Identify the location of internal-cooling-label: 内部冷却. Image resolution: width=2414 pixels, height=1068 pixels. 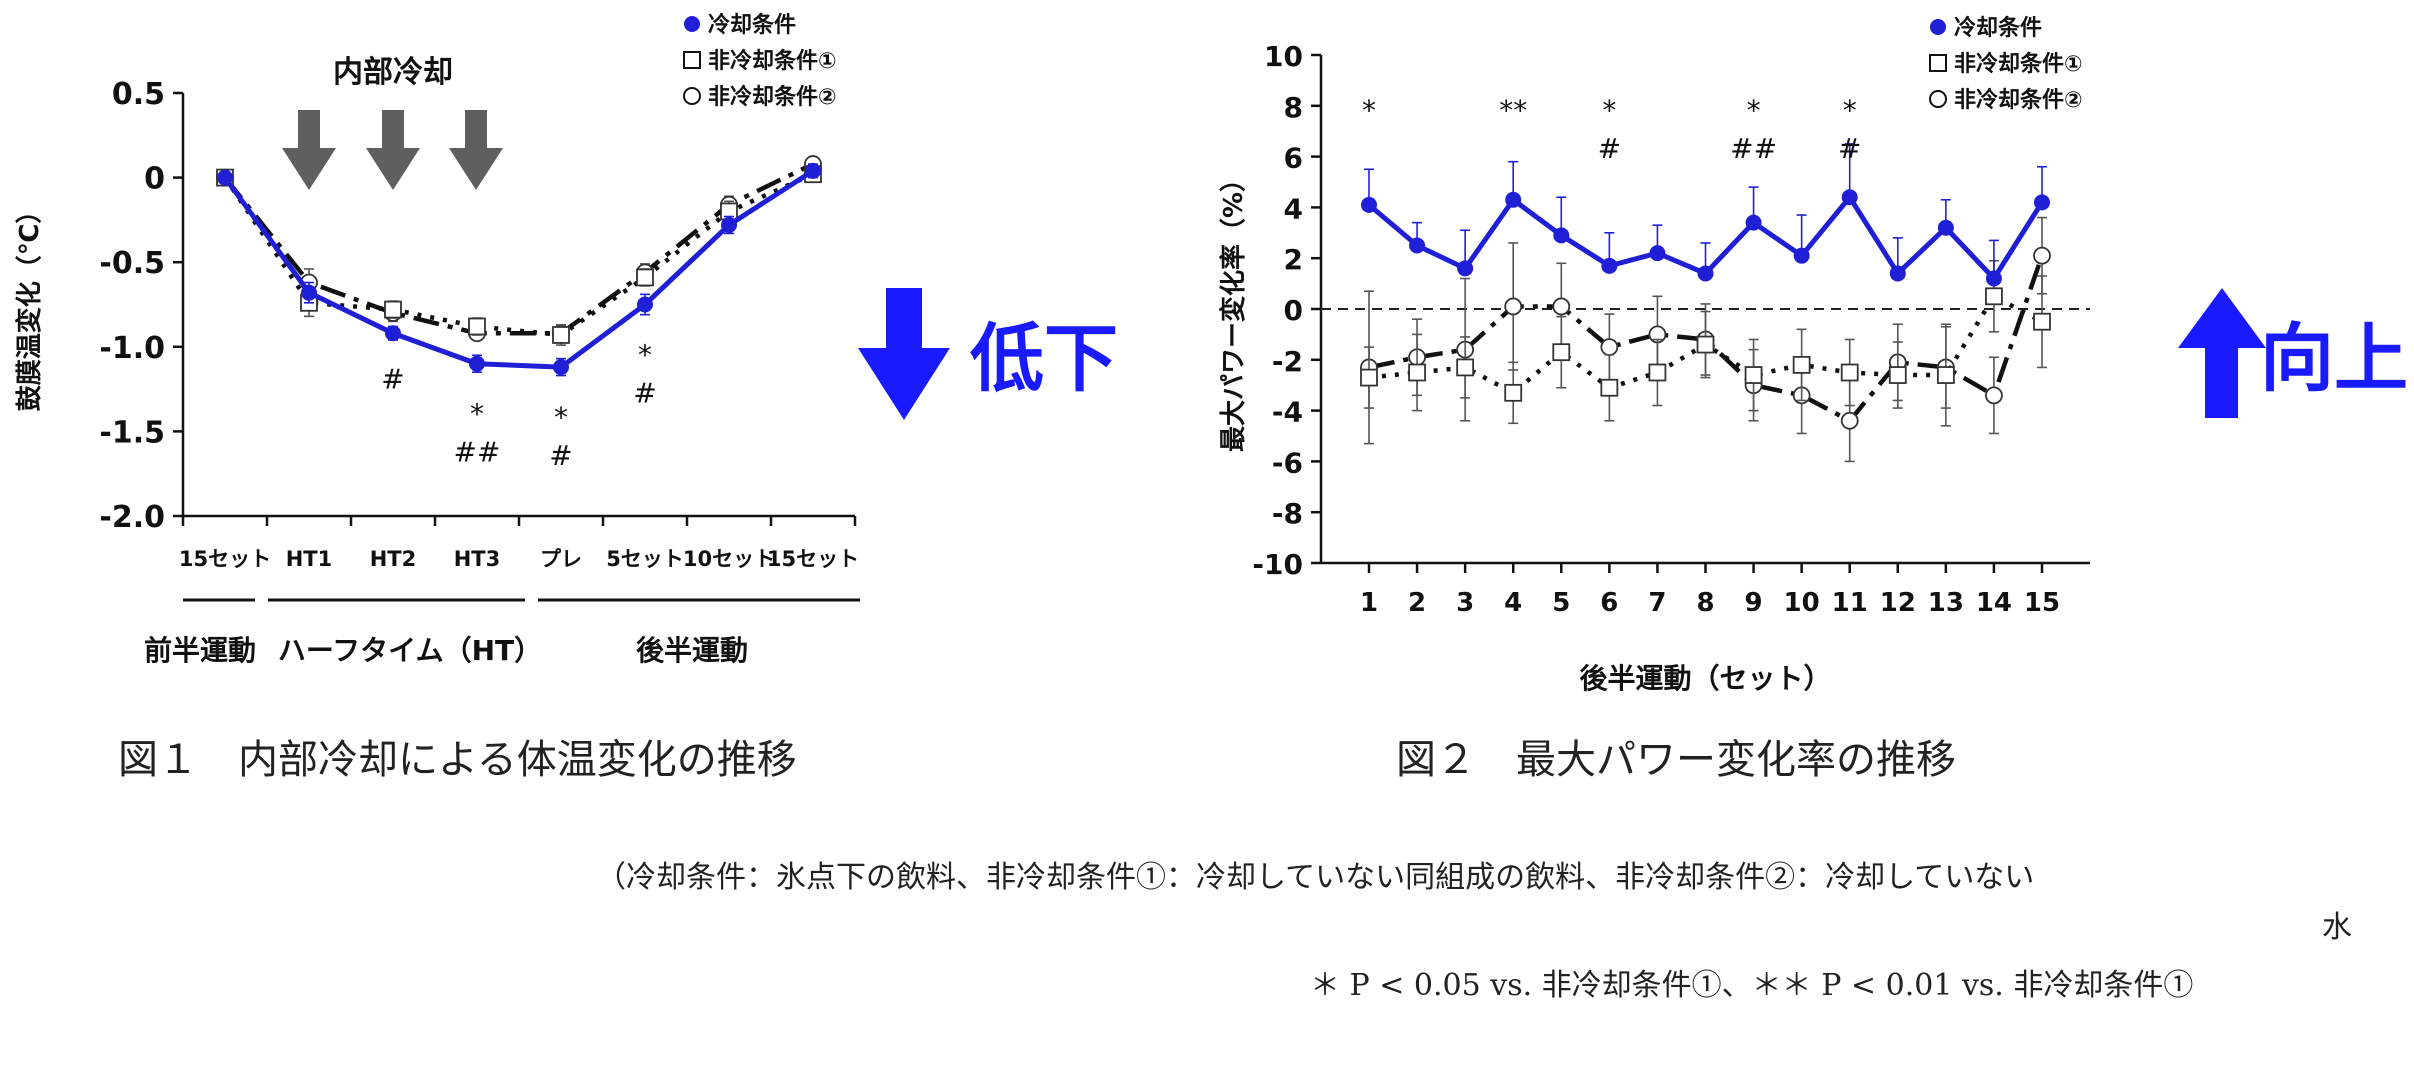
(393, 72).